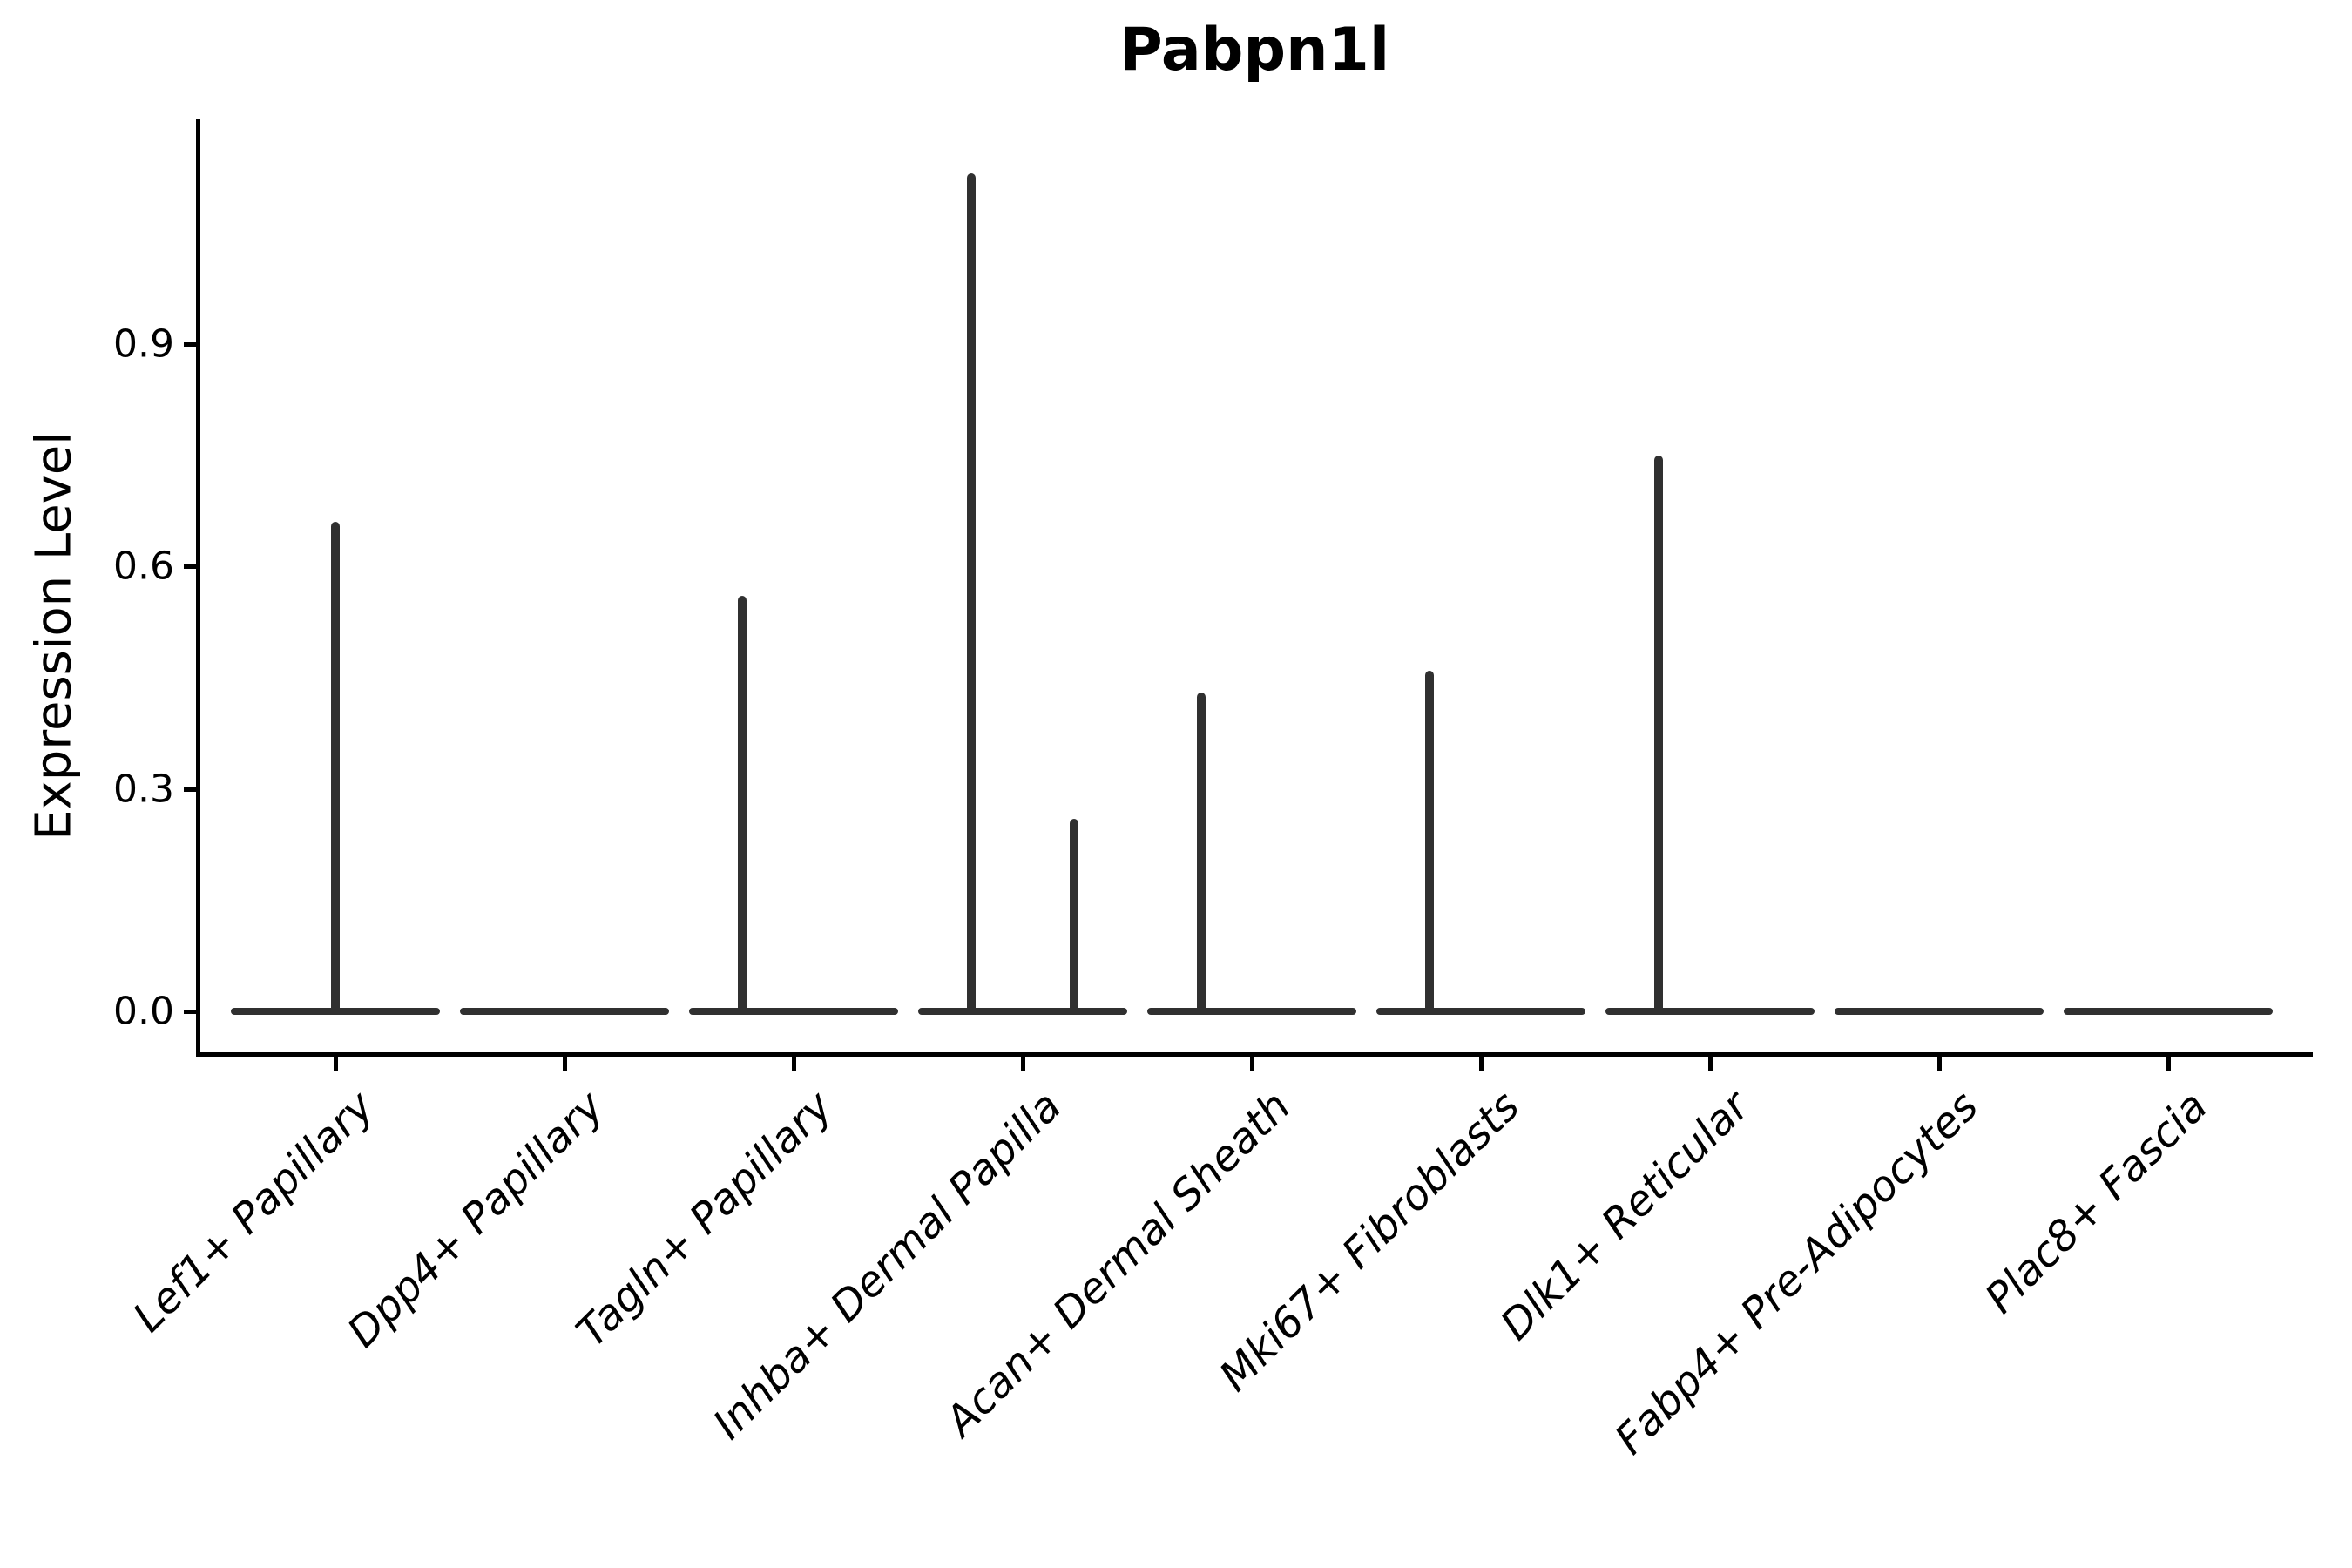 This screenshot has width=2352, height=1568. What do you see at coordinates (254, 1212) in the screenshot?
I see `x-tick-label: Lef1+ Papillary` at bounding box center [254, 1212].